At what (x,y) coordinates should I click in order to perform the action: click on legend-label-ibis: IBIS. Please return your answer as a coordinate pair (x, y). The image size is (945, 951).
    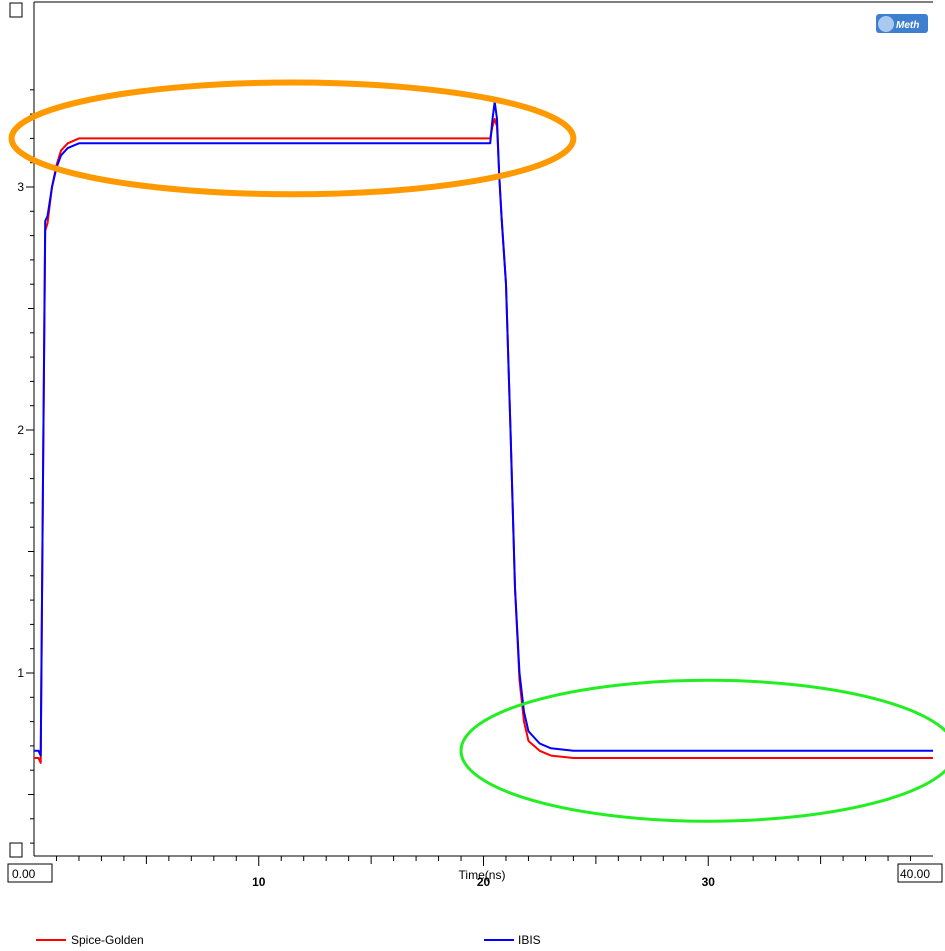
    Looking at the image, I should click on (529, 940).